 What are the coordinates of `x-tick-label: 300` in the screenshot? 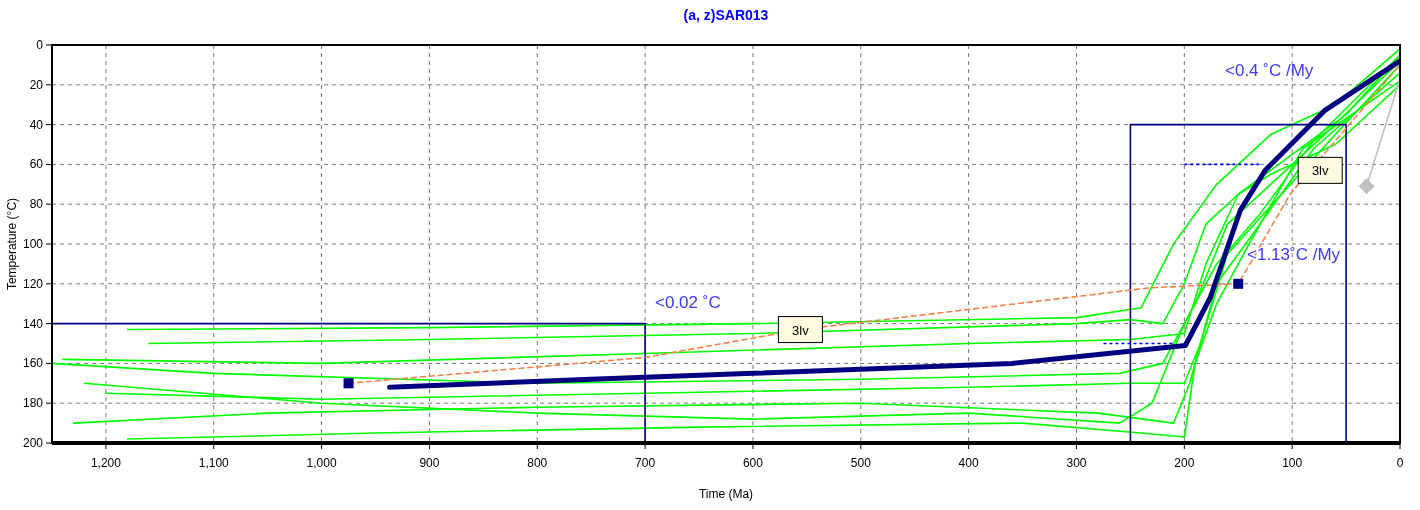 It's located at (1076, 463).